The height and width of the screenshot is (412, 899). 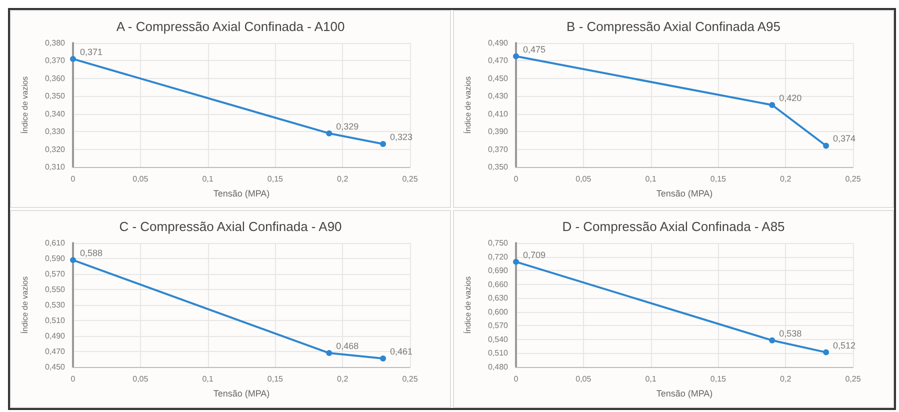 What do you see at coordinates (498, 271) in the screenshot?
I see `y-tick-label: 0,690` at bounding box center [498, 271].